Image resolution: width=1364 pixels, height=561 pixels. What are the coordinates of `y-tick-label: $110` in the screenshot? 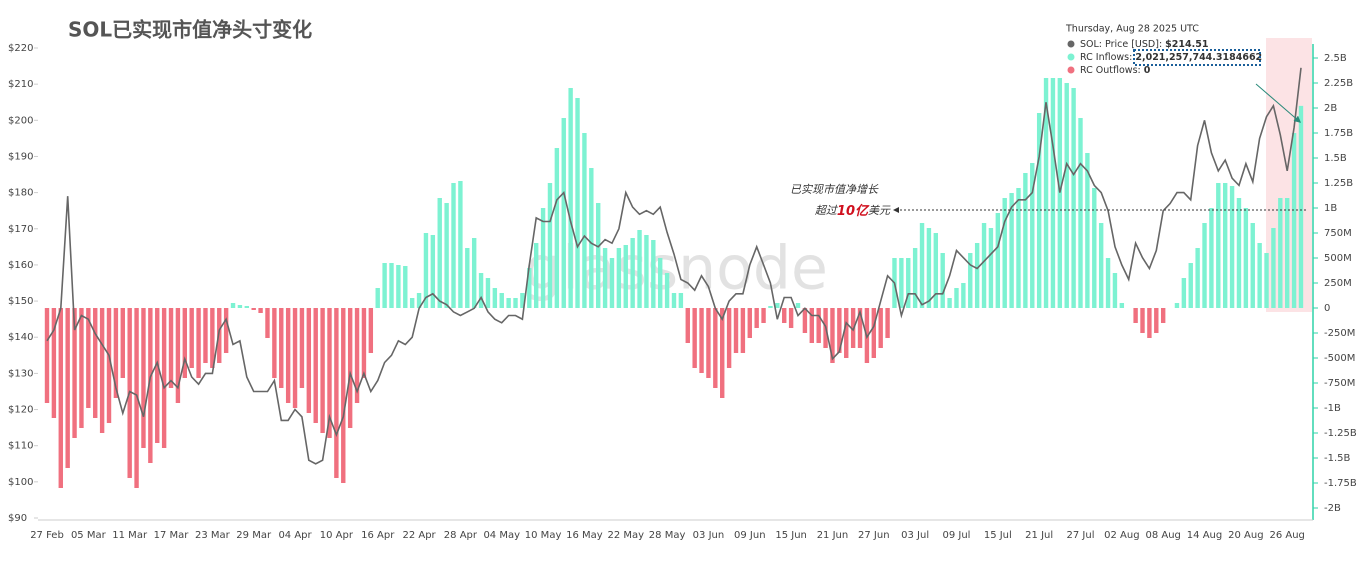 It's located at (20, 446).